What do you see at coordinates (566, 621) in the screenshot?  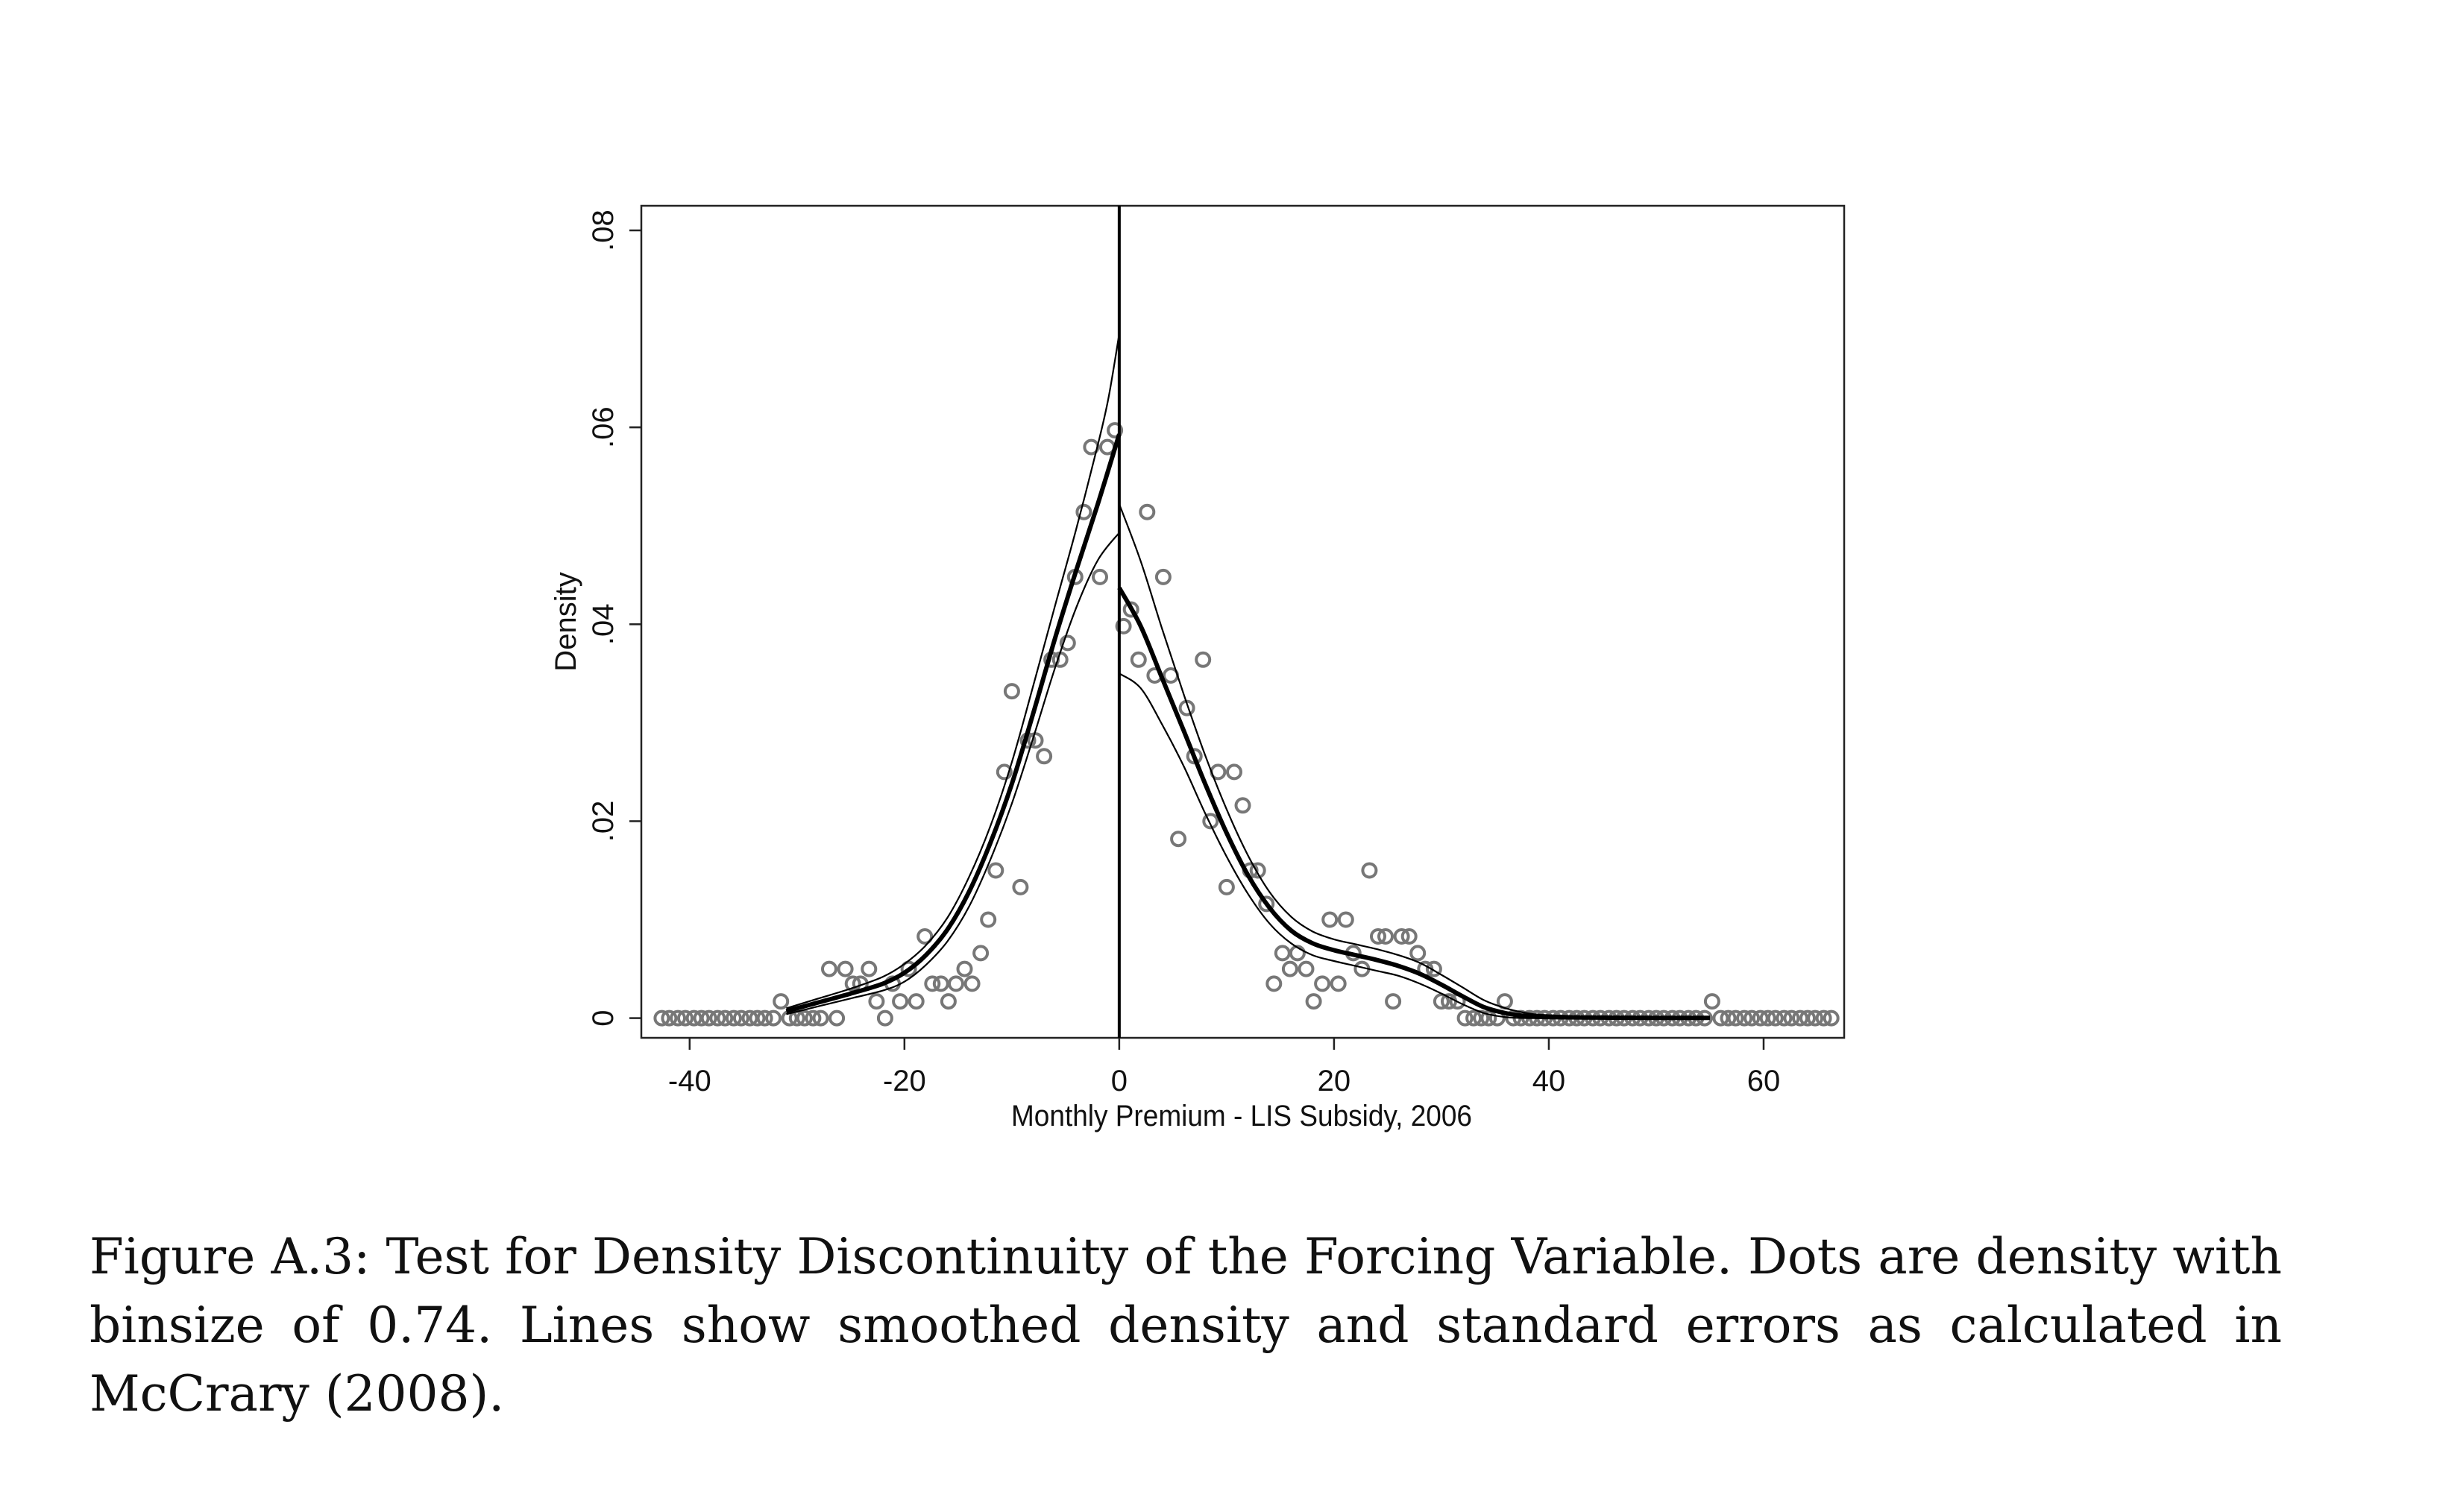 I see `y-axis-label: Density` at bounding box center [566, 621].